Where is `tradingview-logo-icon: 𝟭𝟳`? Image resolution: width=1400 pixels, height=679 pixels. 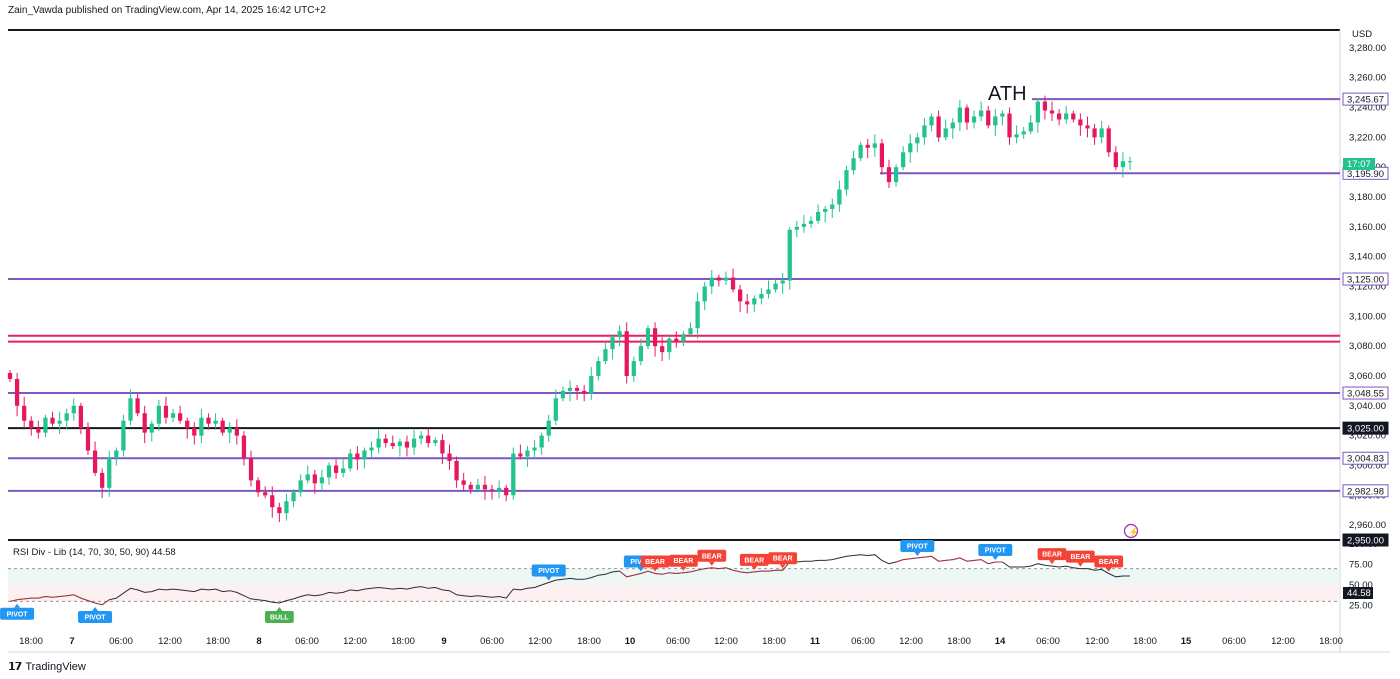
tradingview-logo-icon: 𝟭𝟳 is located at coordinates (15, 667).